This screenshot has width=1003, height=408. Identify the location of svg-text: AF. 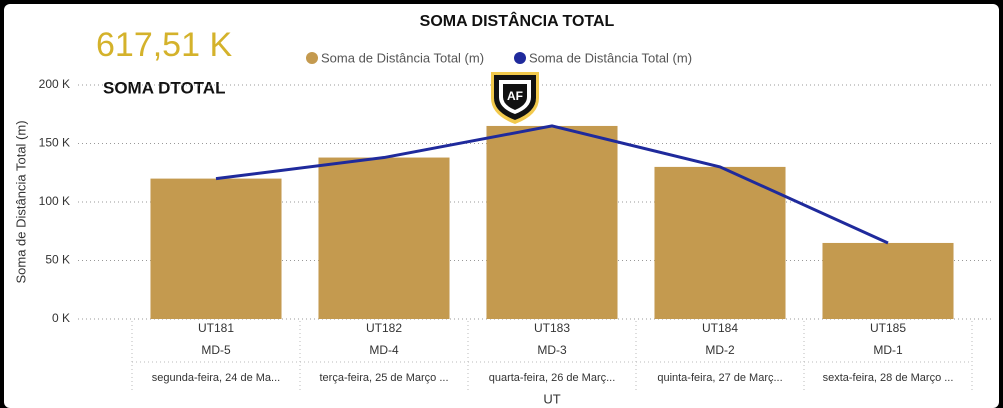
(515, 96).